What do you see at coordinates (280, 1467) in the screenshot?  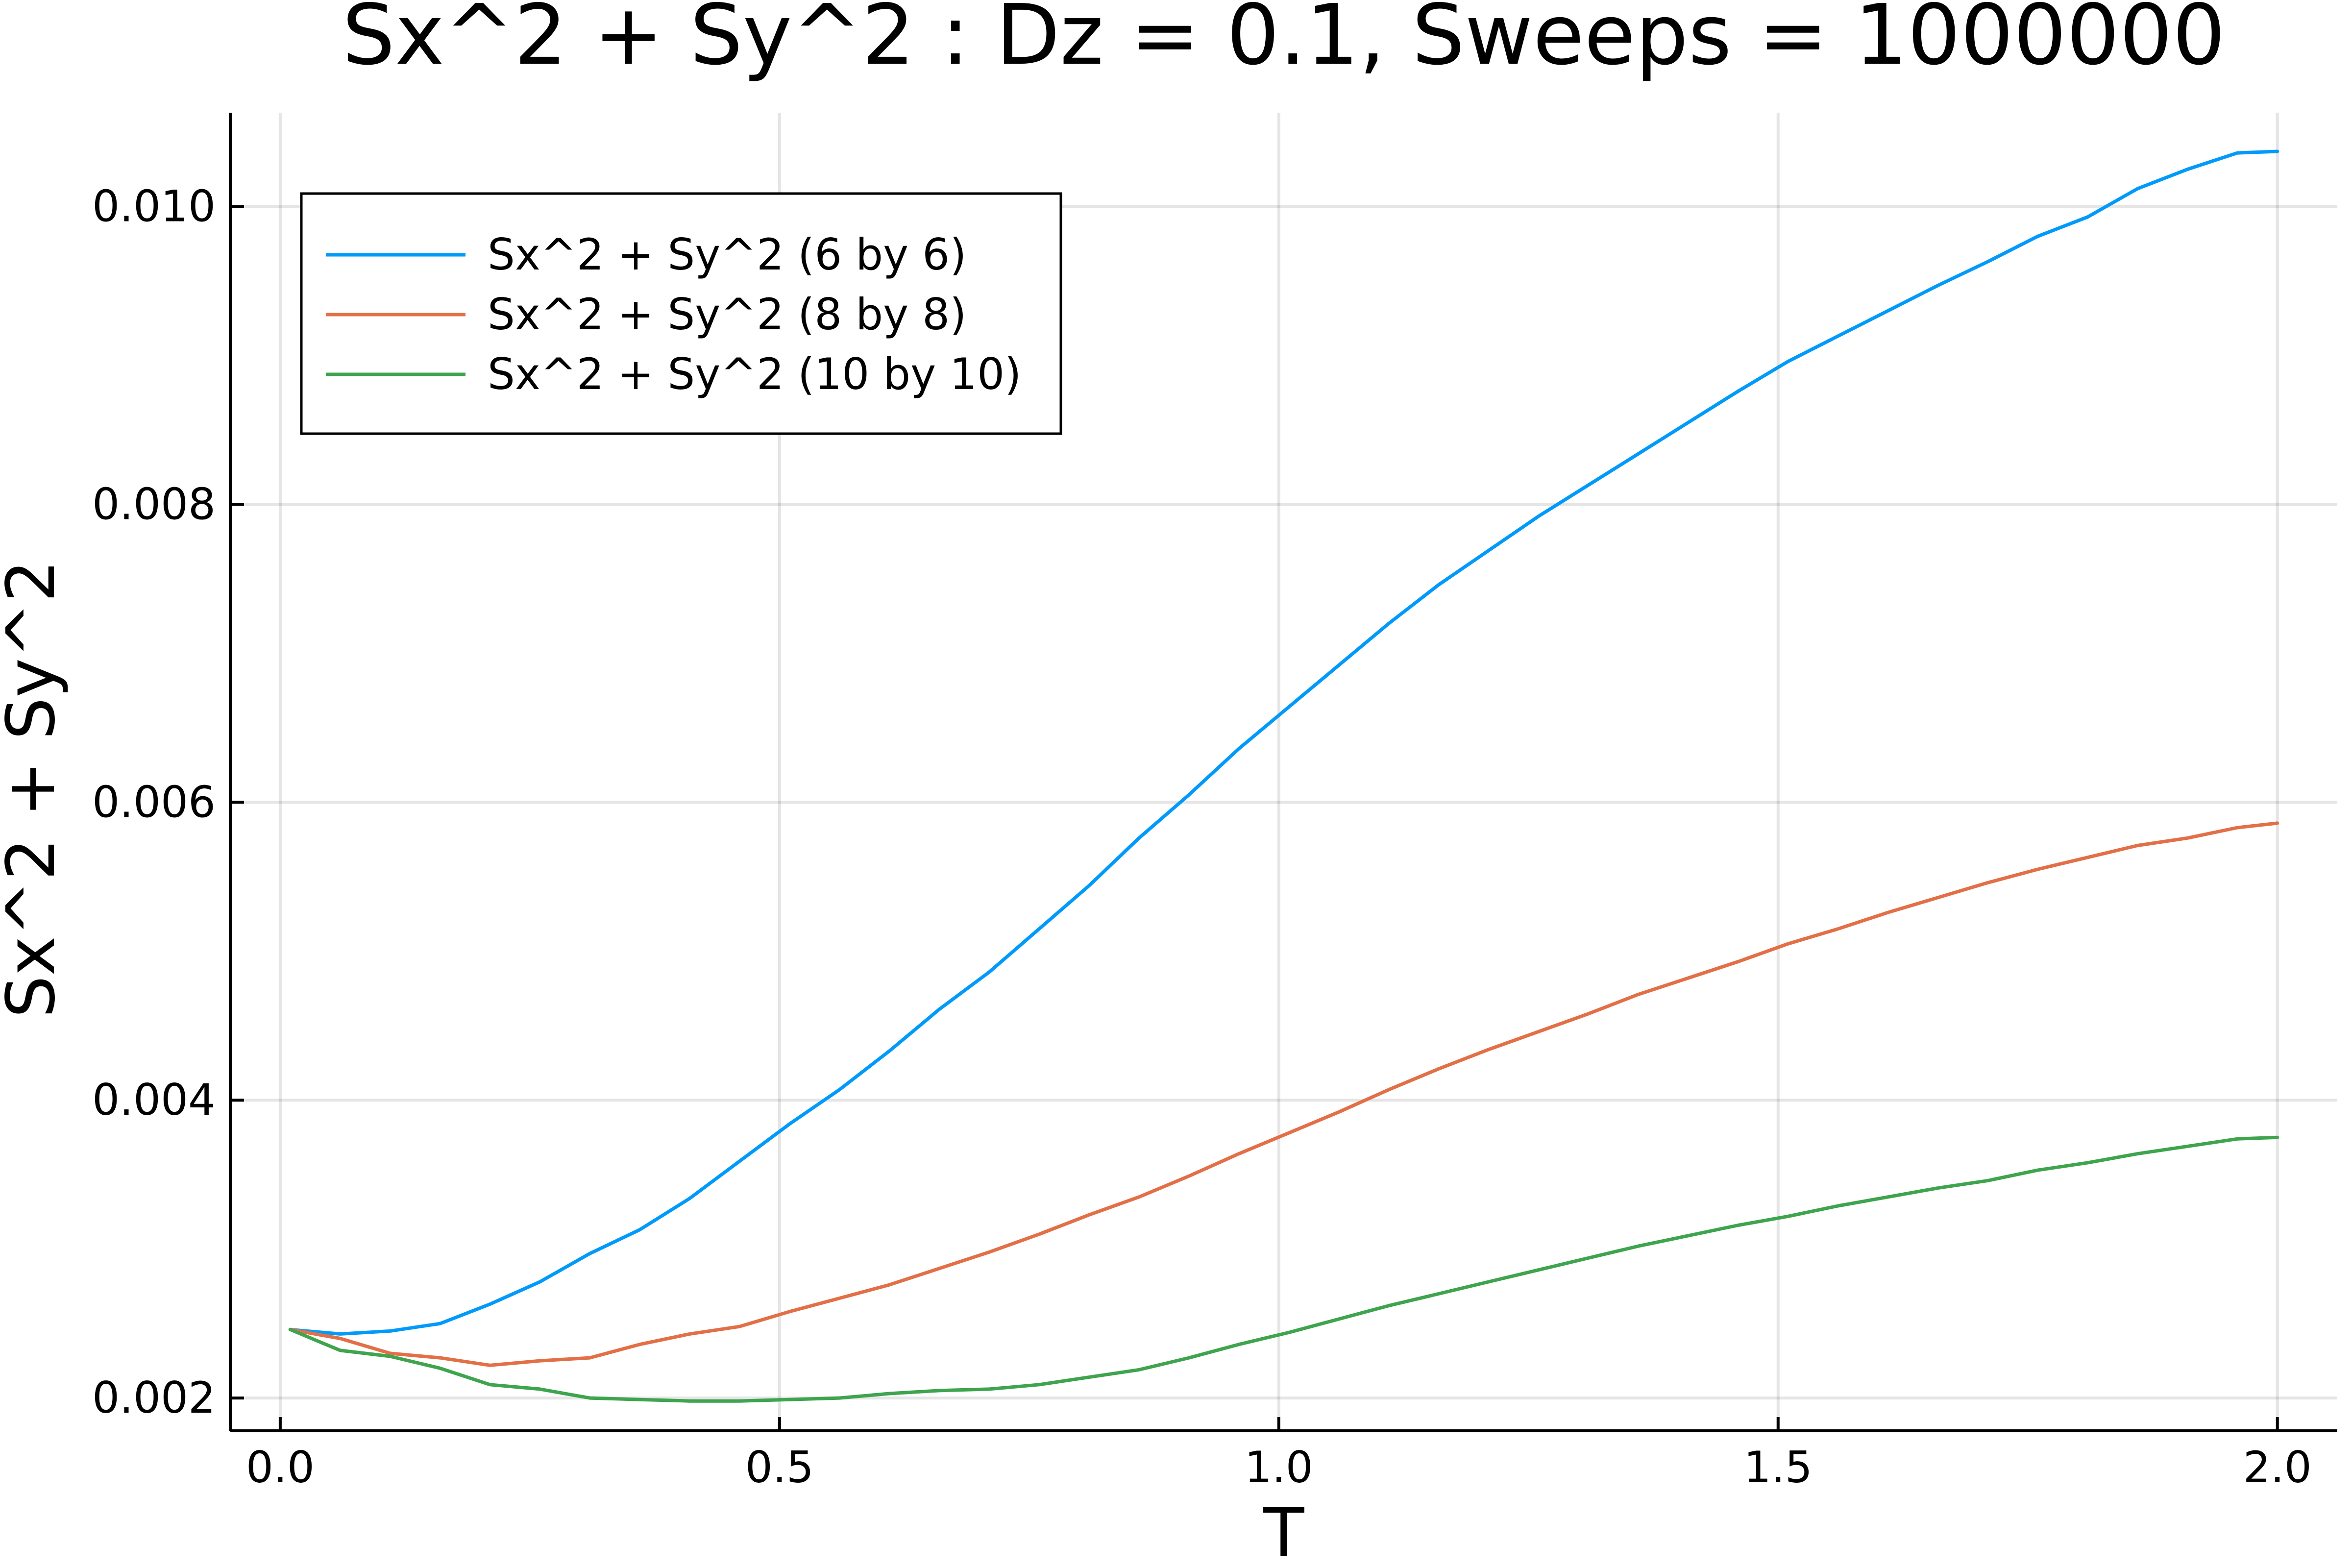 I see `x-tick-label: 0.0` at bounding box center [280, 1467].